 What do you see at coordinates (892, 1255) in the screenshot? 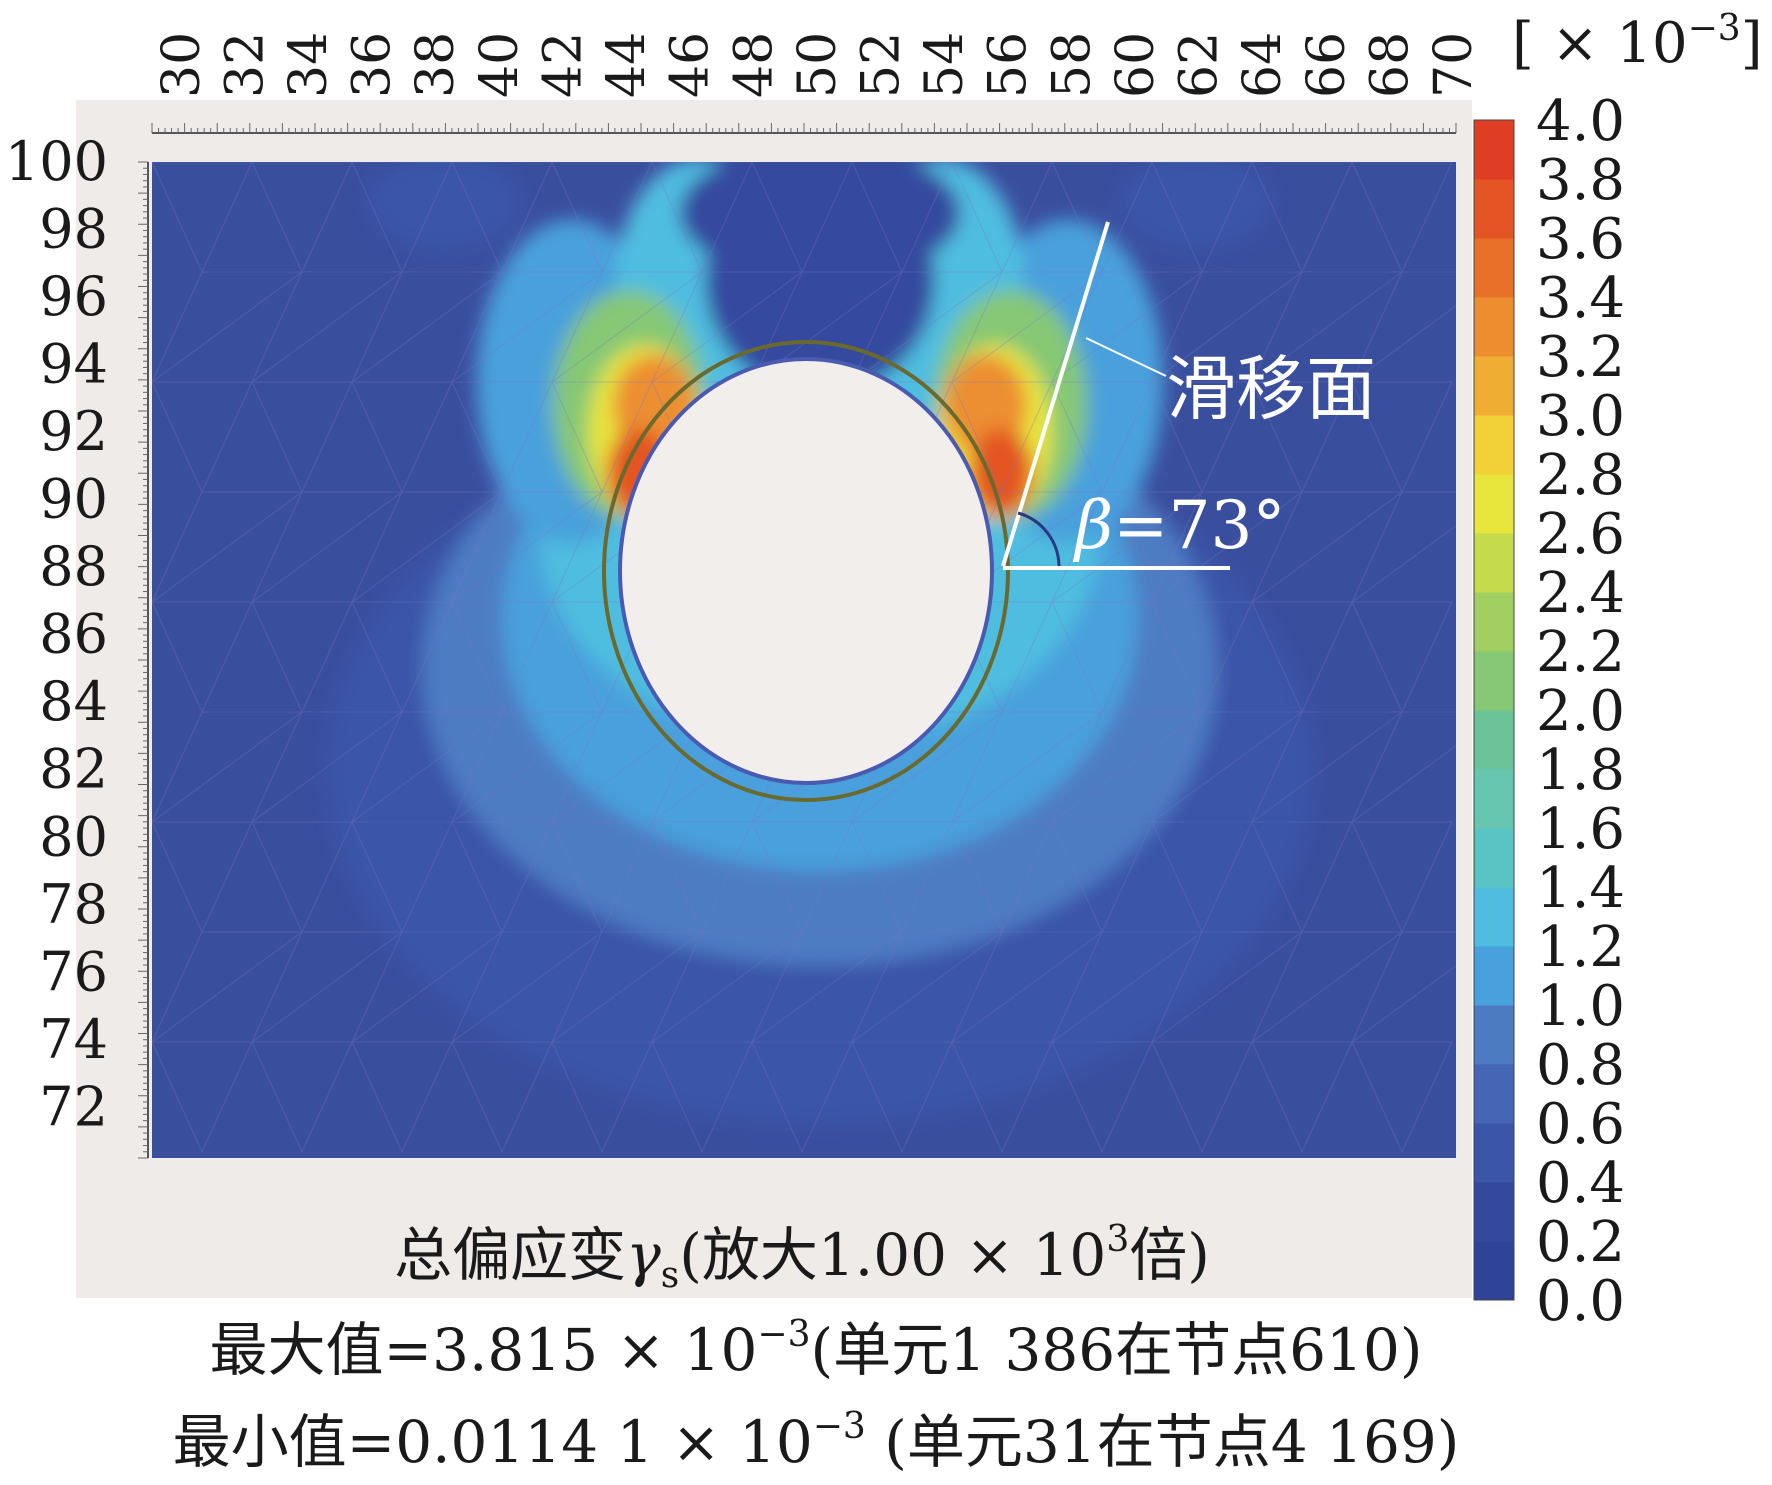
I see `caption-1-mid: (放大1.00 × 10` at bounding box center [892, 1255].